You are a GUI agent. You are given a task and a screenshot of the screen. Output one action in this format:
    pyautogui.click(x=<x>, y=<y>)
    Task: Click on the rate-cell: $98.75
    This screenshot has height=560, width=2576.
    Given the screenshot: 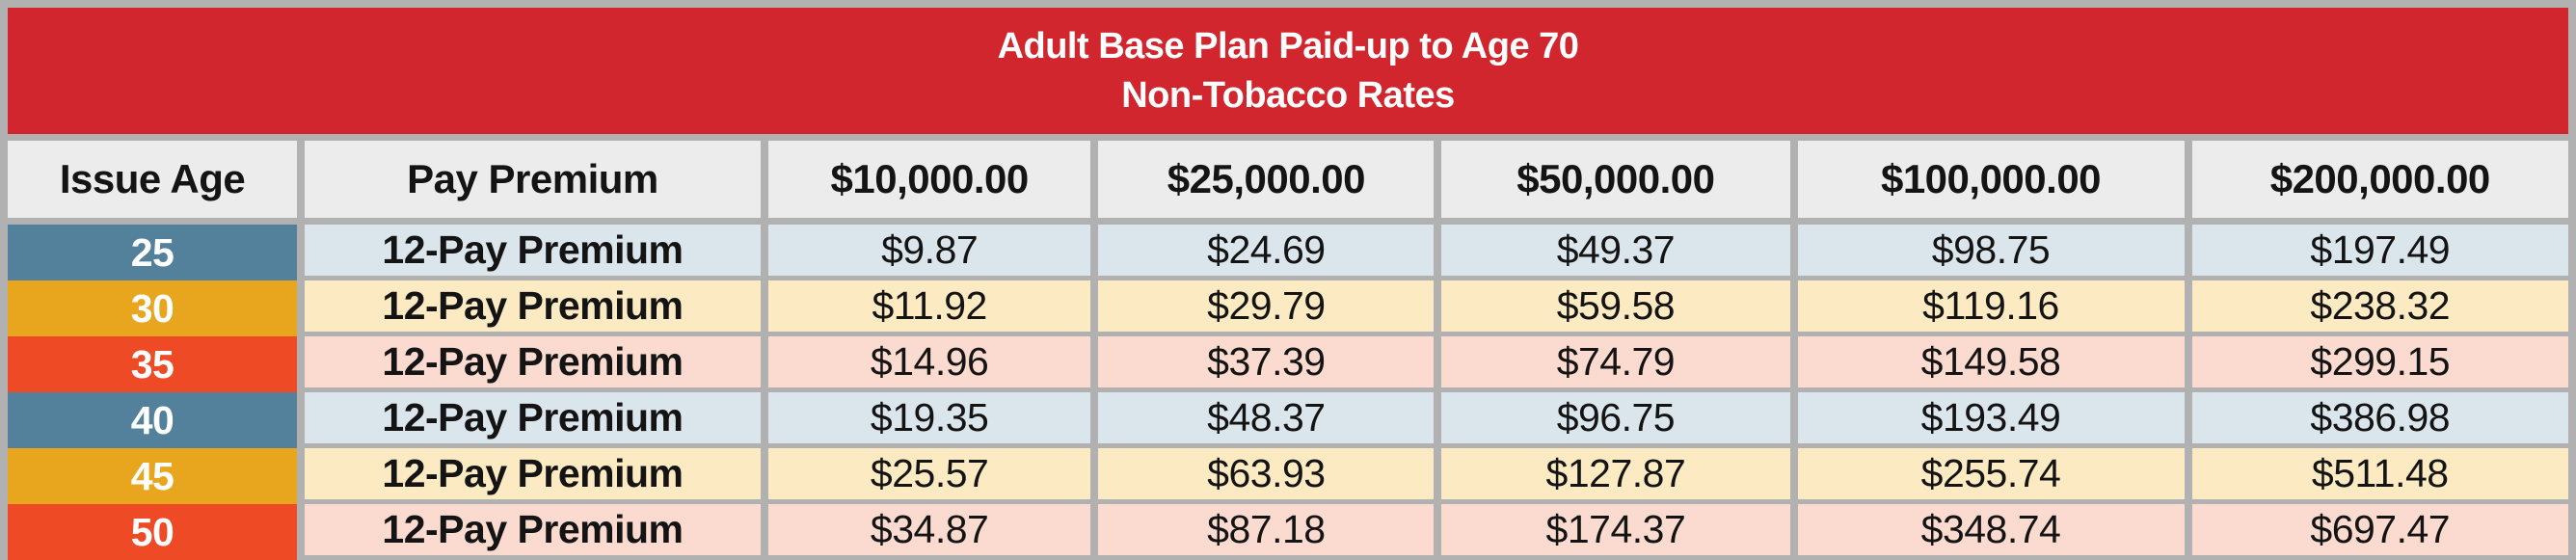 What is the action you would take?
    pyautogui.click(x=1995, y=252)
    